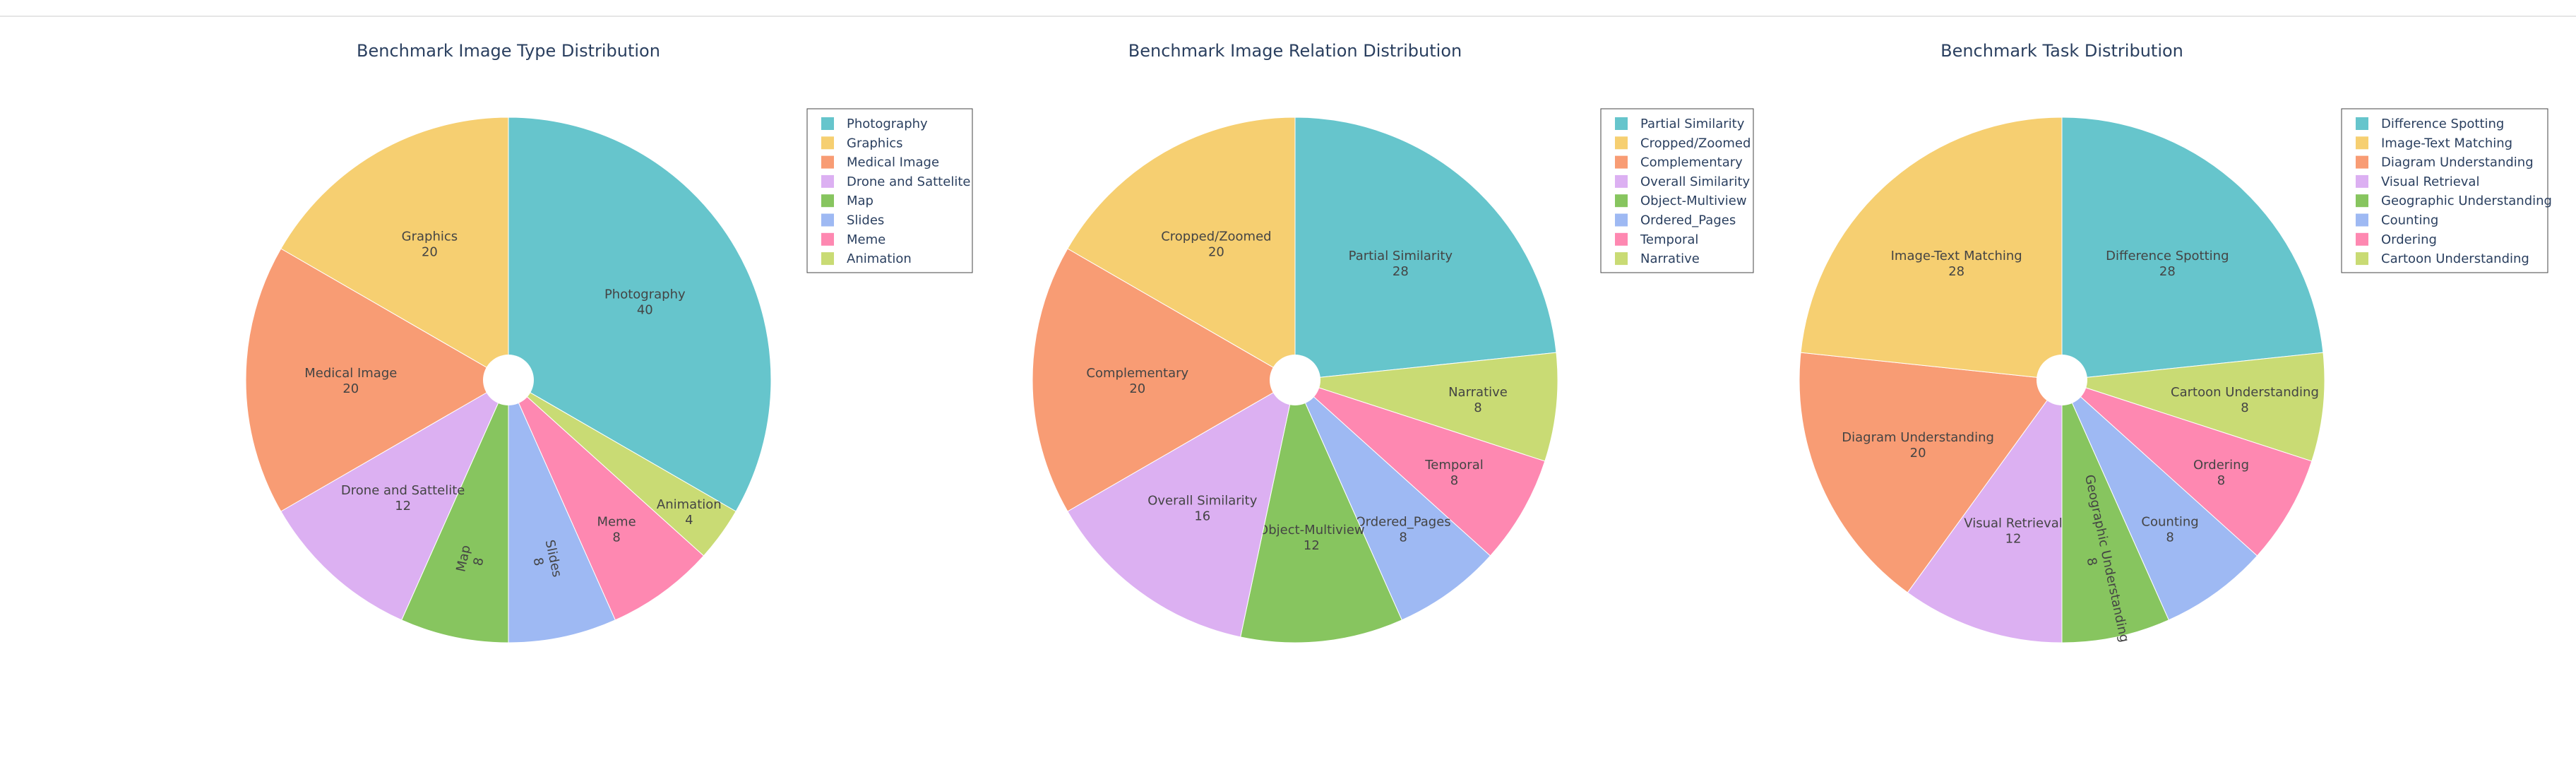  Describe the element at coordinates (562, 511) in the screenshot. I see `pie-slice-slides` at that location.